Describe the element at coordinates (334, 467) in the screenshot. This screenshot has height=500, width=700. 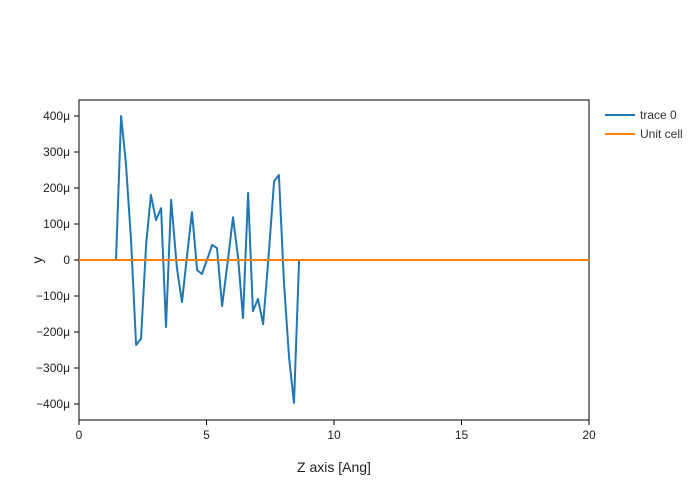
I see `x-axis-title: Z axis [Ang]` at that location.